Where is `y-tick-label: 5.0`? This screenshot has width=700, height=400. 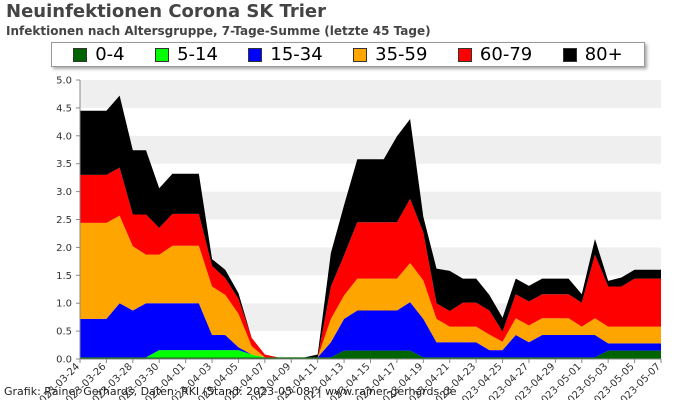
y-tick-label: 5.0 is located at coordinates (64, 81).